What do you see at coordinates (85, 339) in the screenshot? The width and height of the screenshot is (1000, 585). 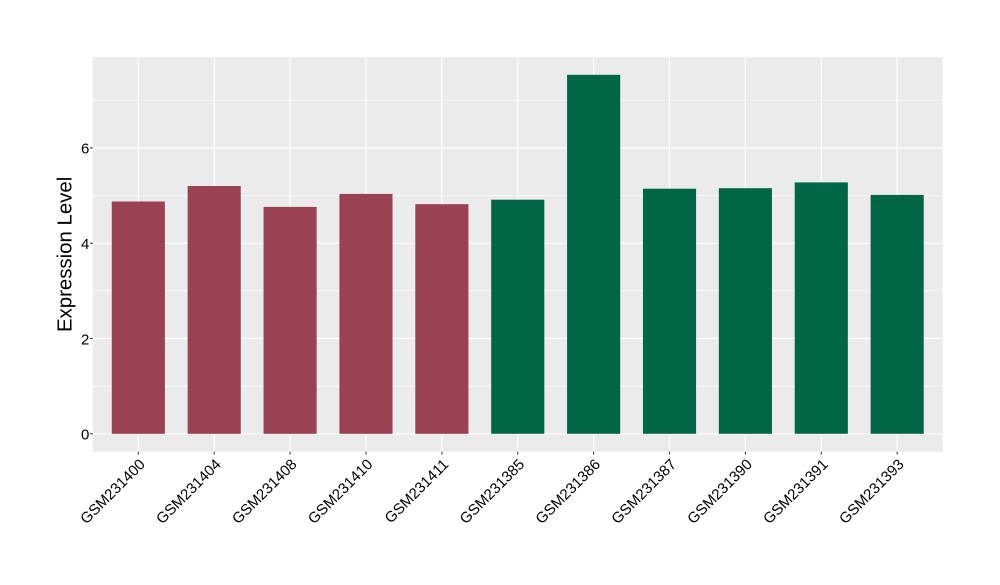 I see `svg-text: 2` at bounding box center [85, 339].